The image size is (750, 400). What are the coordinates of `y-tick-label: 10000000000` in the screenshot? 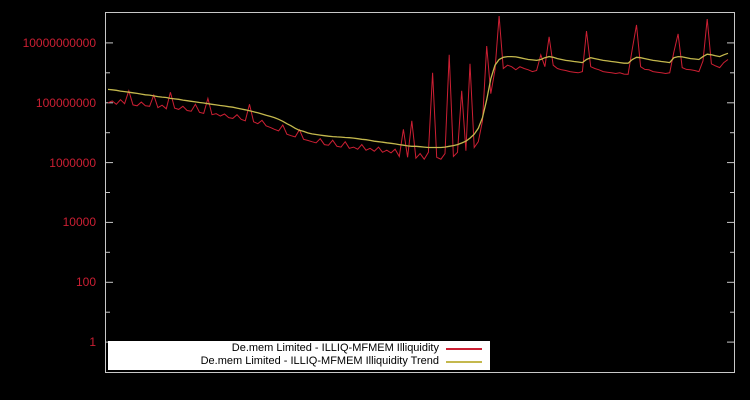 It's located at (59, 42).